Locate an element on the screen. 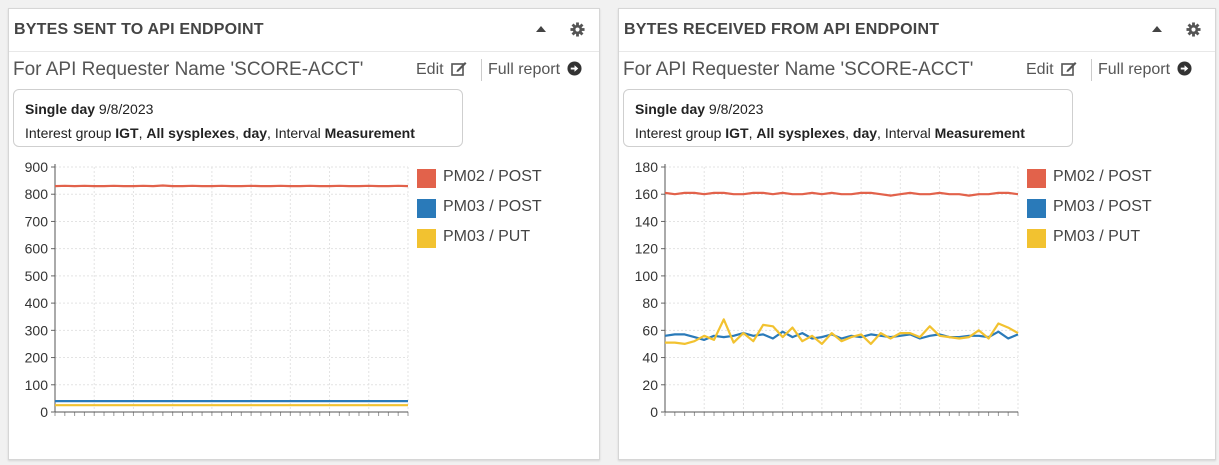 This screenshot has width=1219, height=465. y-tick-label: 500 is located at coordinates (37, 276).